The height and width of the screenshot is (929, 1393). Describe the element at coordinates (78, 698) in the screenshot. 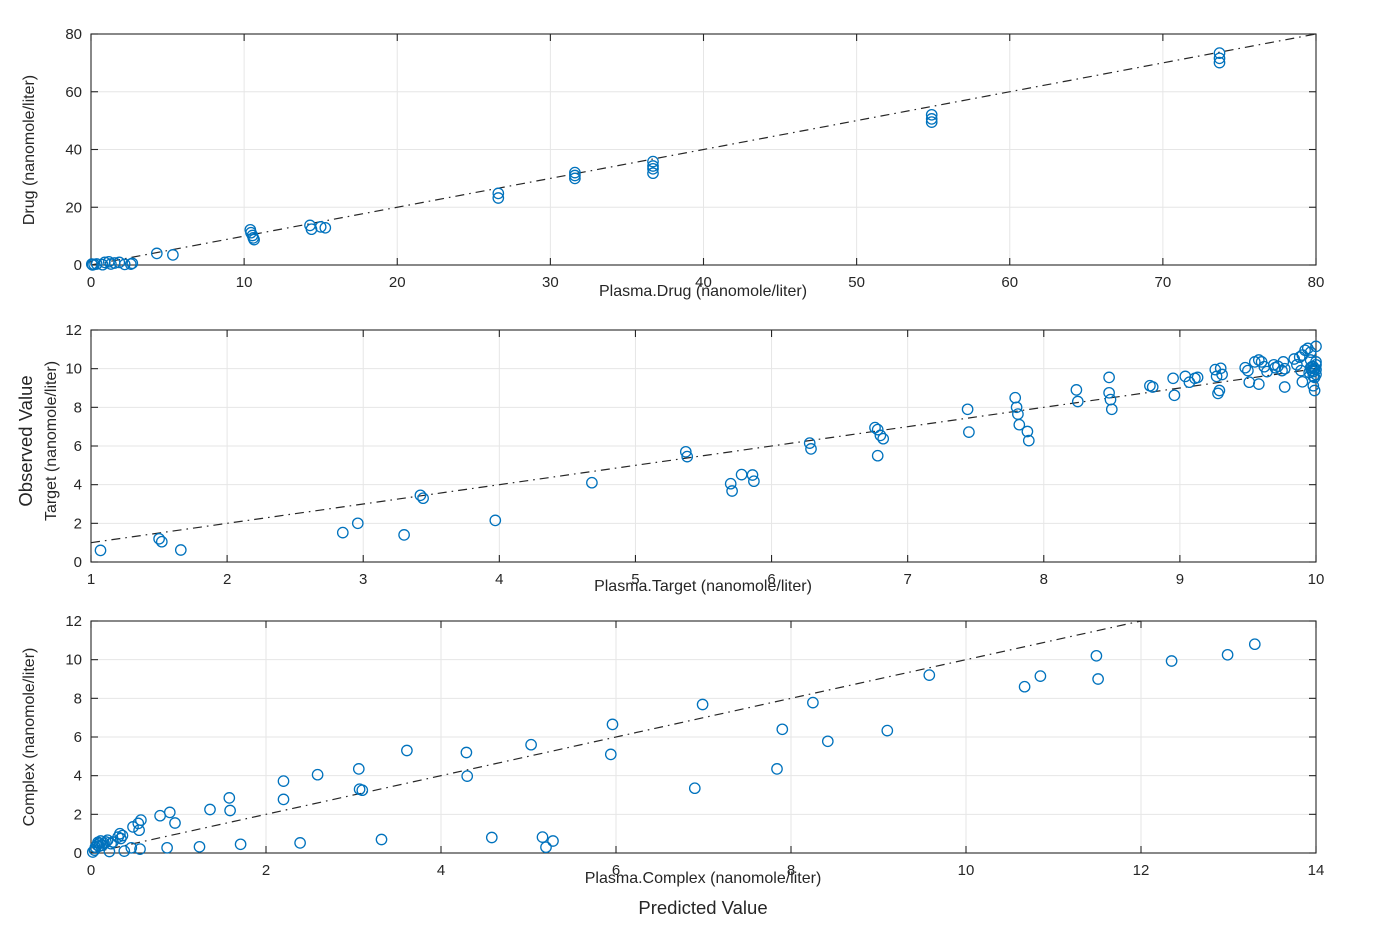

I see `y-tick-label: 8` at that location.